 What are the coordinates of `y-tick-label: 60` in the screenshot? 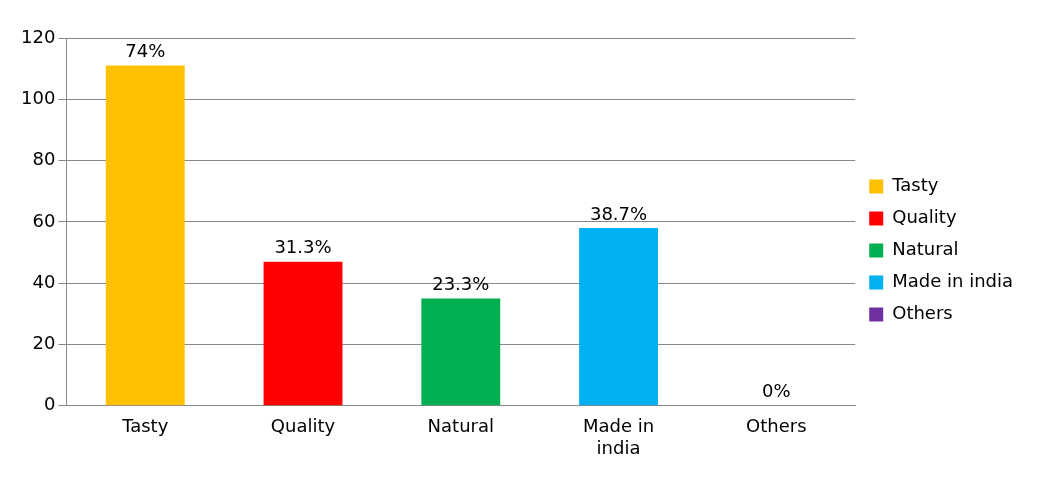 It's located at (44, 220).